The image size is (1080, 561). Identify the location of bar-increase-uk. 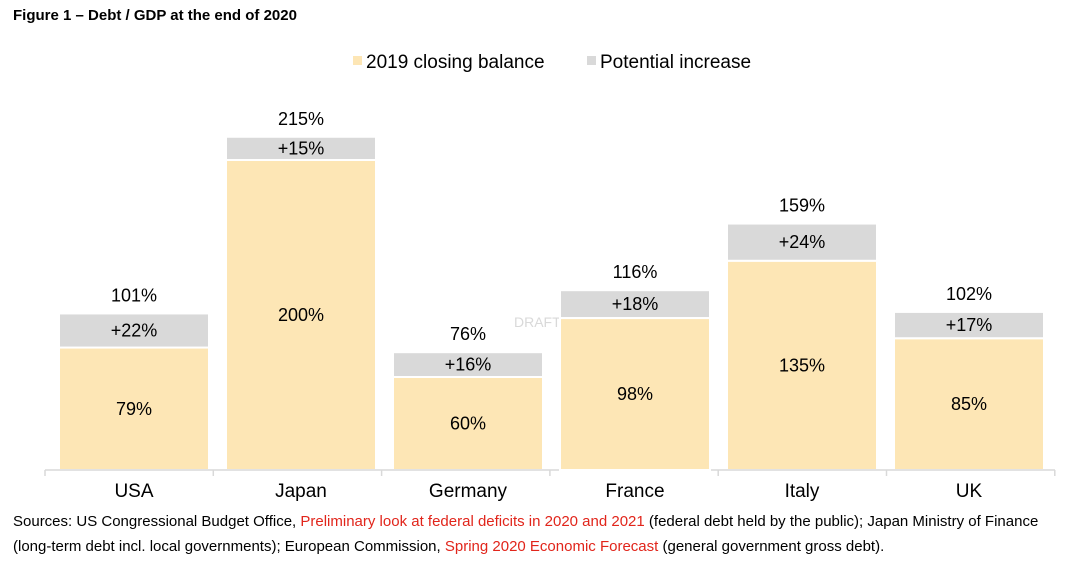
(969, 325).